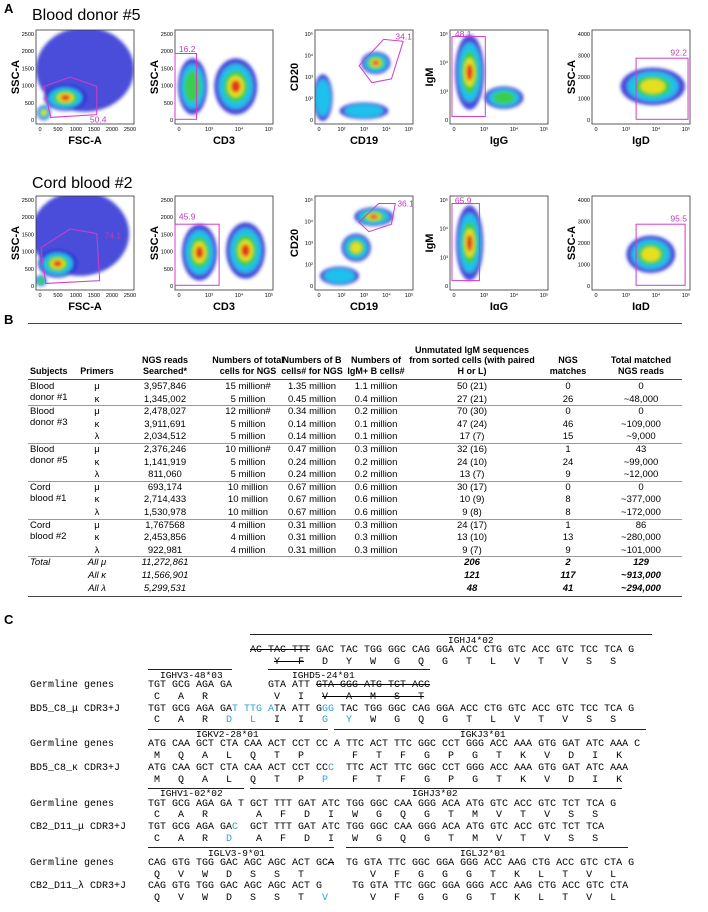 This screenshot has height=912, width=708. I want to click on column-header: Total matched NGS reads, so click(641, 365).